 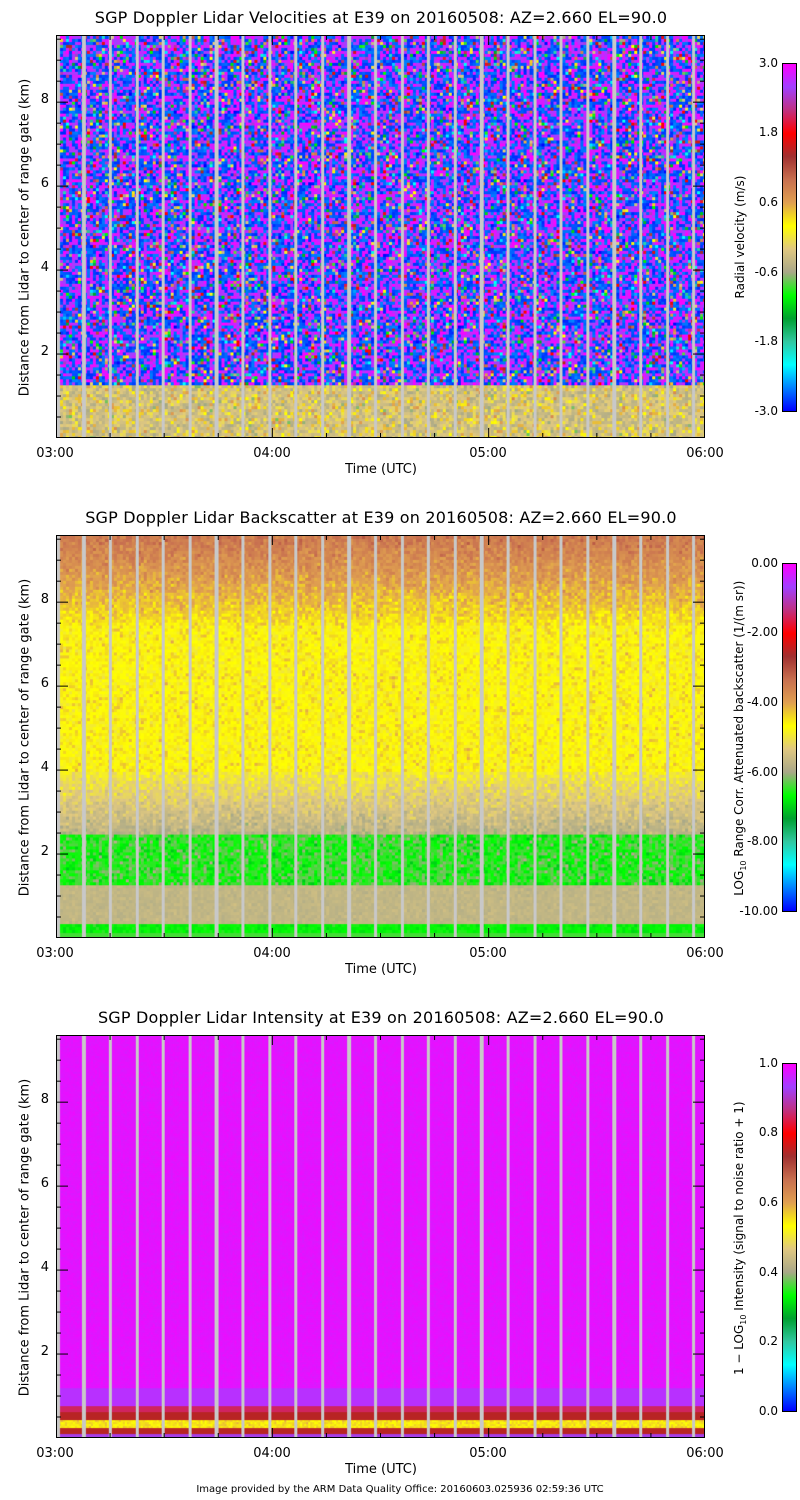 I want to click on colorbar-label-text: Radial velocity (m/s), so click(x=740, y=237).